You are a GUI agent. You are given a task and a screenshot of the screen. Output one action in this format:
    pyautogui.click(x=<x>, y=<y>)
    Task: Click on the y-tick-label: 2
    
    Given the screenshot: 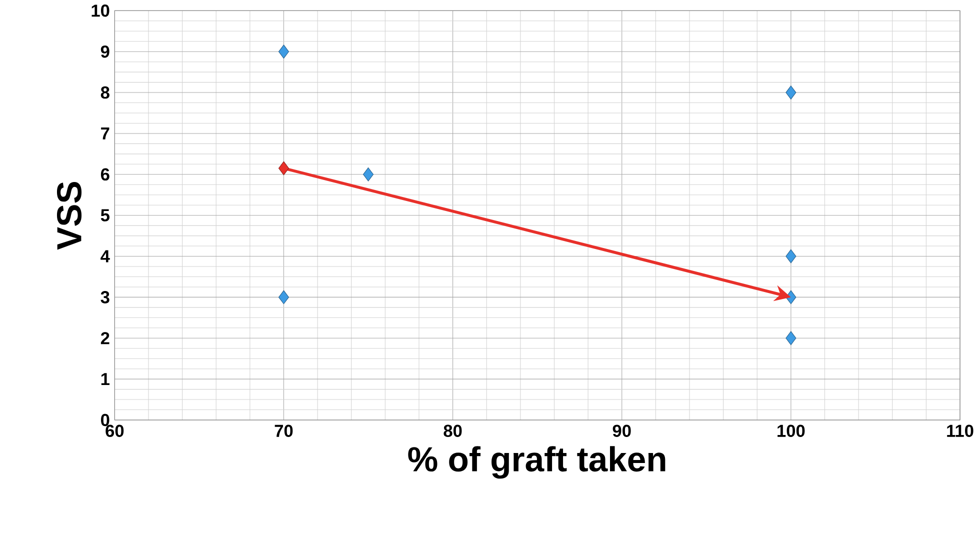 What is the action you would take?
    pyautogui.click(x=105, y=338)
    